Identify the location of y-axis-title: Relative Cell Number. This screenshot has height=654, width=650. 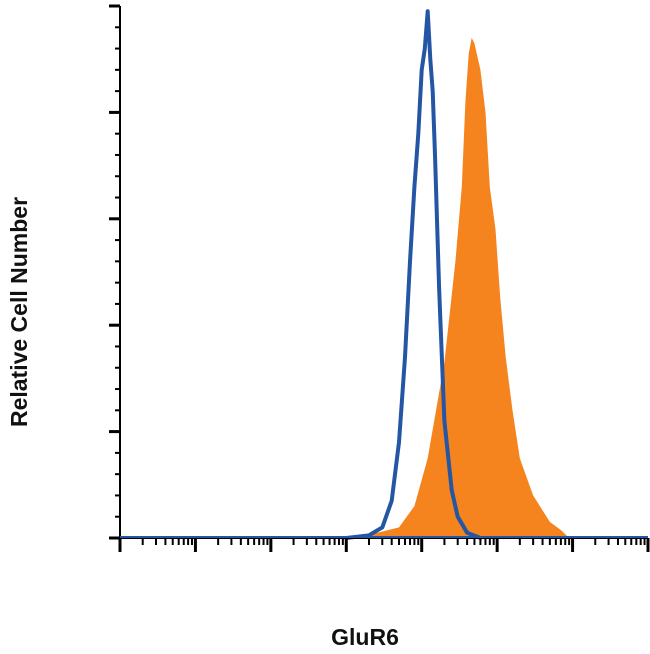
(19, 312).